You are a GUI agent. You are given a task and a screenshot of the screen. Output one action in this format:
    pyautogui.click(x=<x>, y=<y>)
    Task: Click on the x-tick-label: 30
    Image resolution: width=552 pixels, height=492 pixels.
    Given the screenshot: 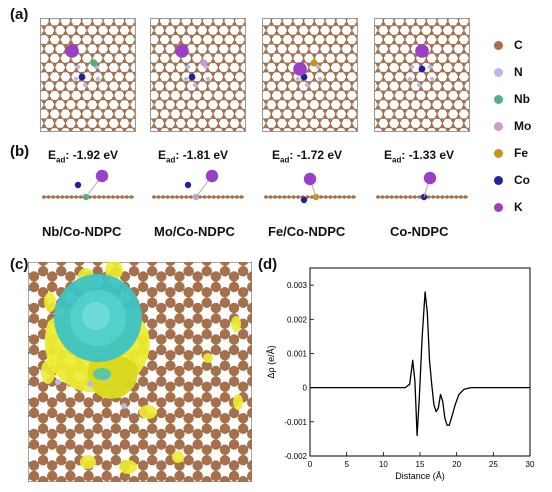 What is the action you would take?
    pyautogui.click(x=530, y=464)
    